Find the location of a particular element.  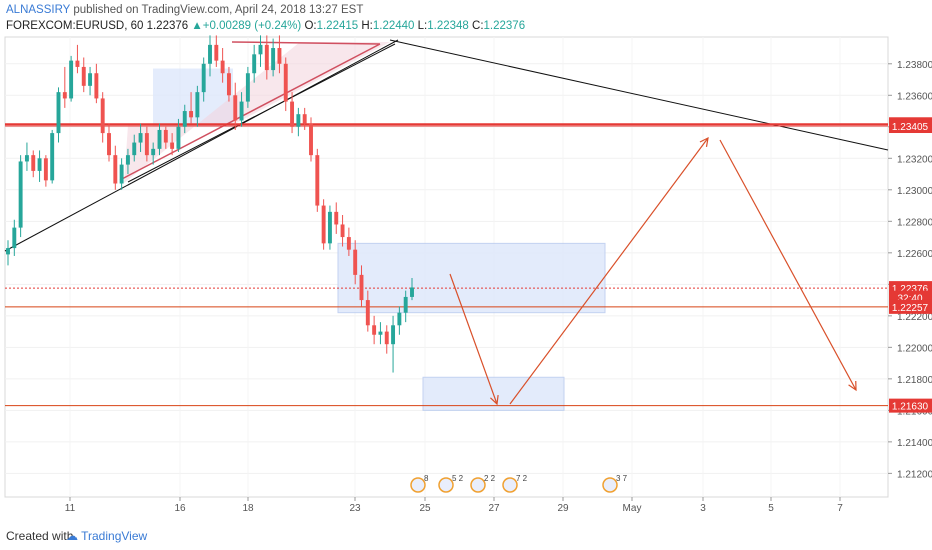

tradingview-logo-icon: ☁ TradingView is located at coordinates (107, 536).